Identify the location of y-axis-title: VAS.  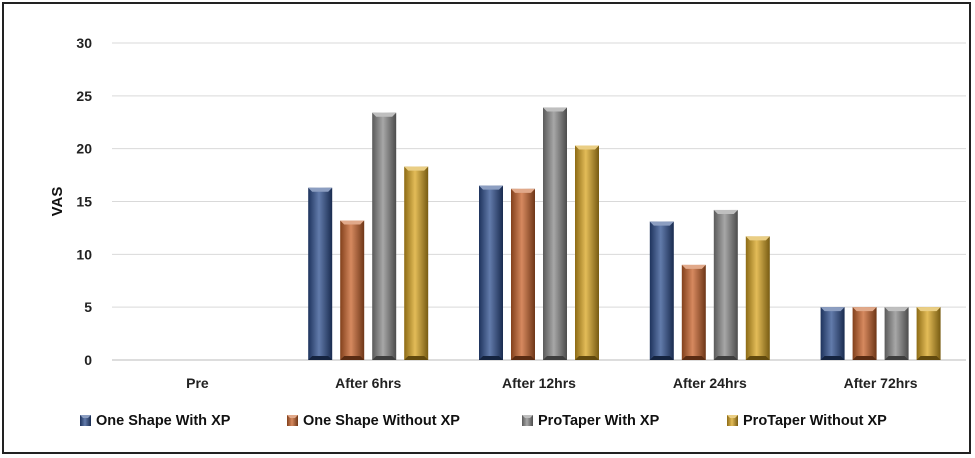
(57, 202).